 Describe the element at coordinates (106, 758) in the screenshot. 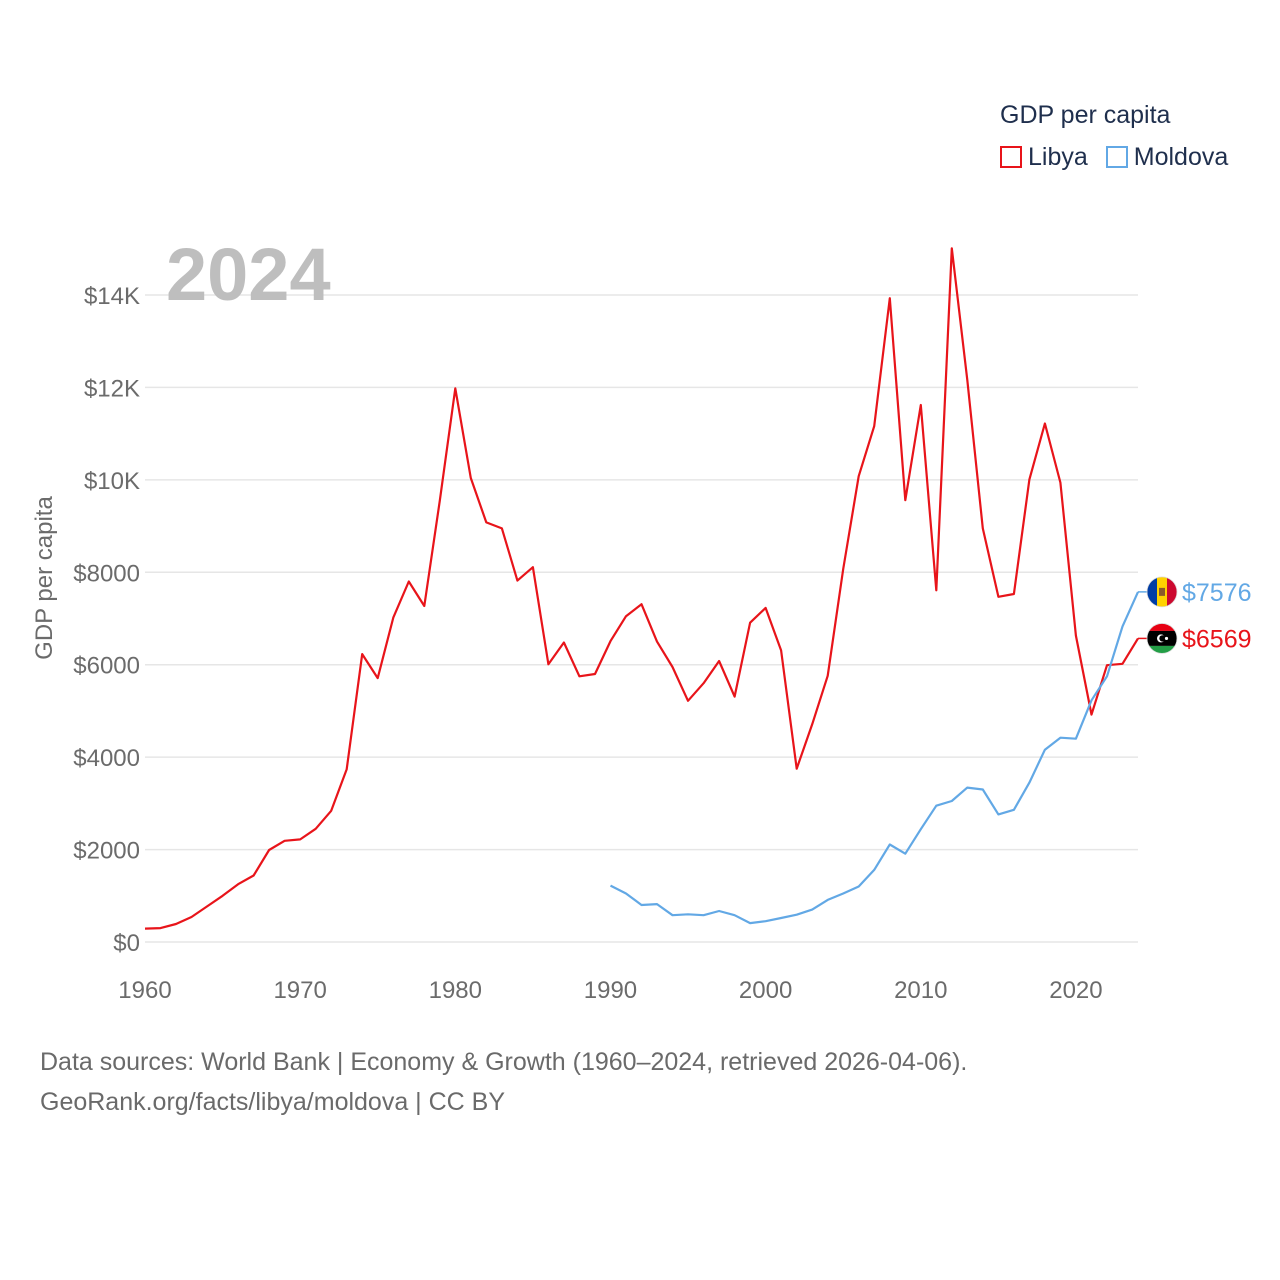

I see `y-tick-label: $4000` at that location.